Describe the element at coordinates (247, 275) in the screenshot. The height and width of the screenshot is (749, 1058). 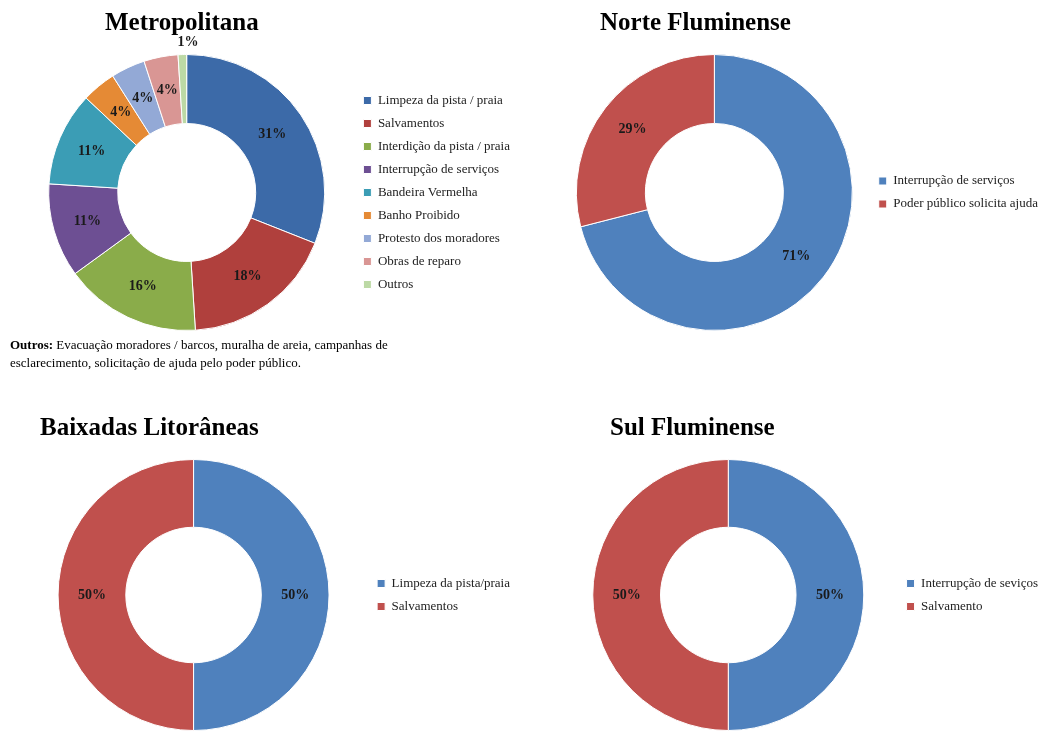
I see `data-label: 18%` at that location.